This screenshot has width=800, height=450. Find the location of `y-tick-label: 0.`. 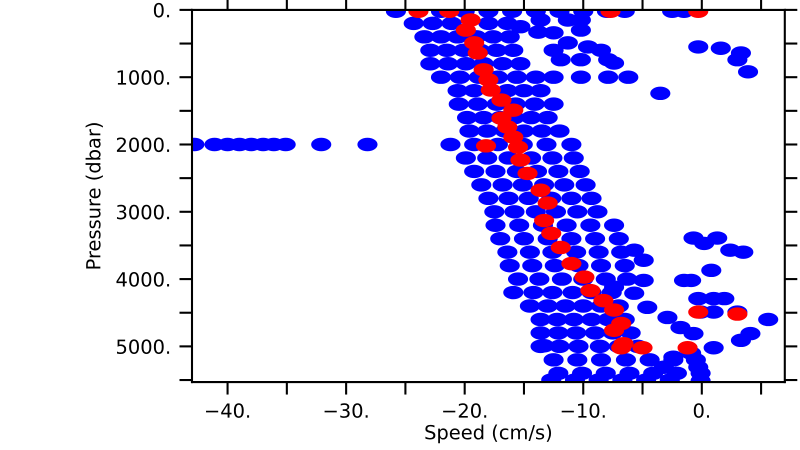

y-tick-label: 0. is located at coordinates (162, 10).